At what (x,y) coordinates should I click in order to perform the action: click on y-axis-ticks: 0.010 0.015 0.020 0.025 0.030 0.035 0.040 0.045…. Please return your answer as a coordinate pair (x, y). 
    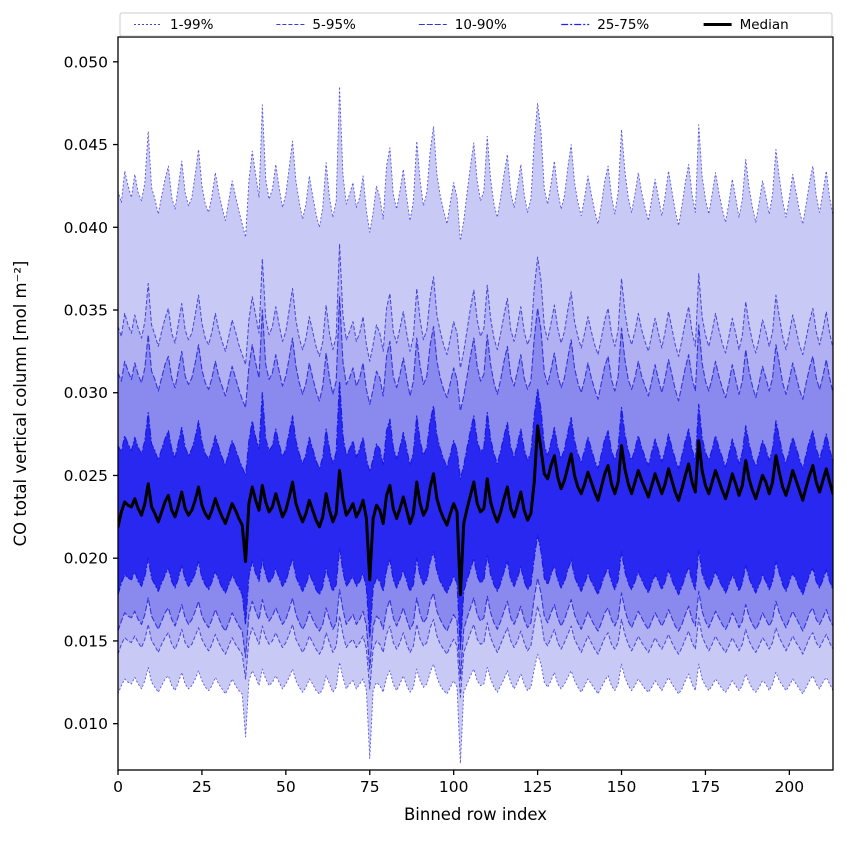
    Looking at the image, I should click on (91, 393).